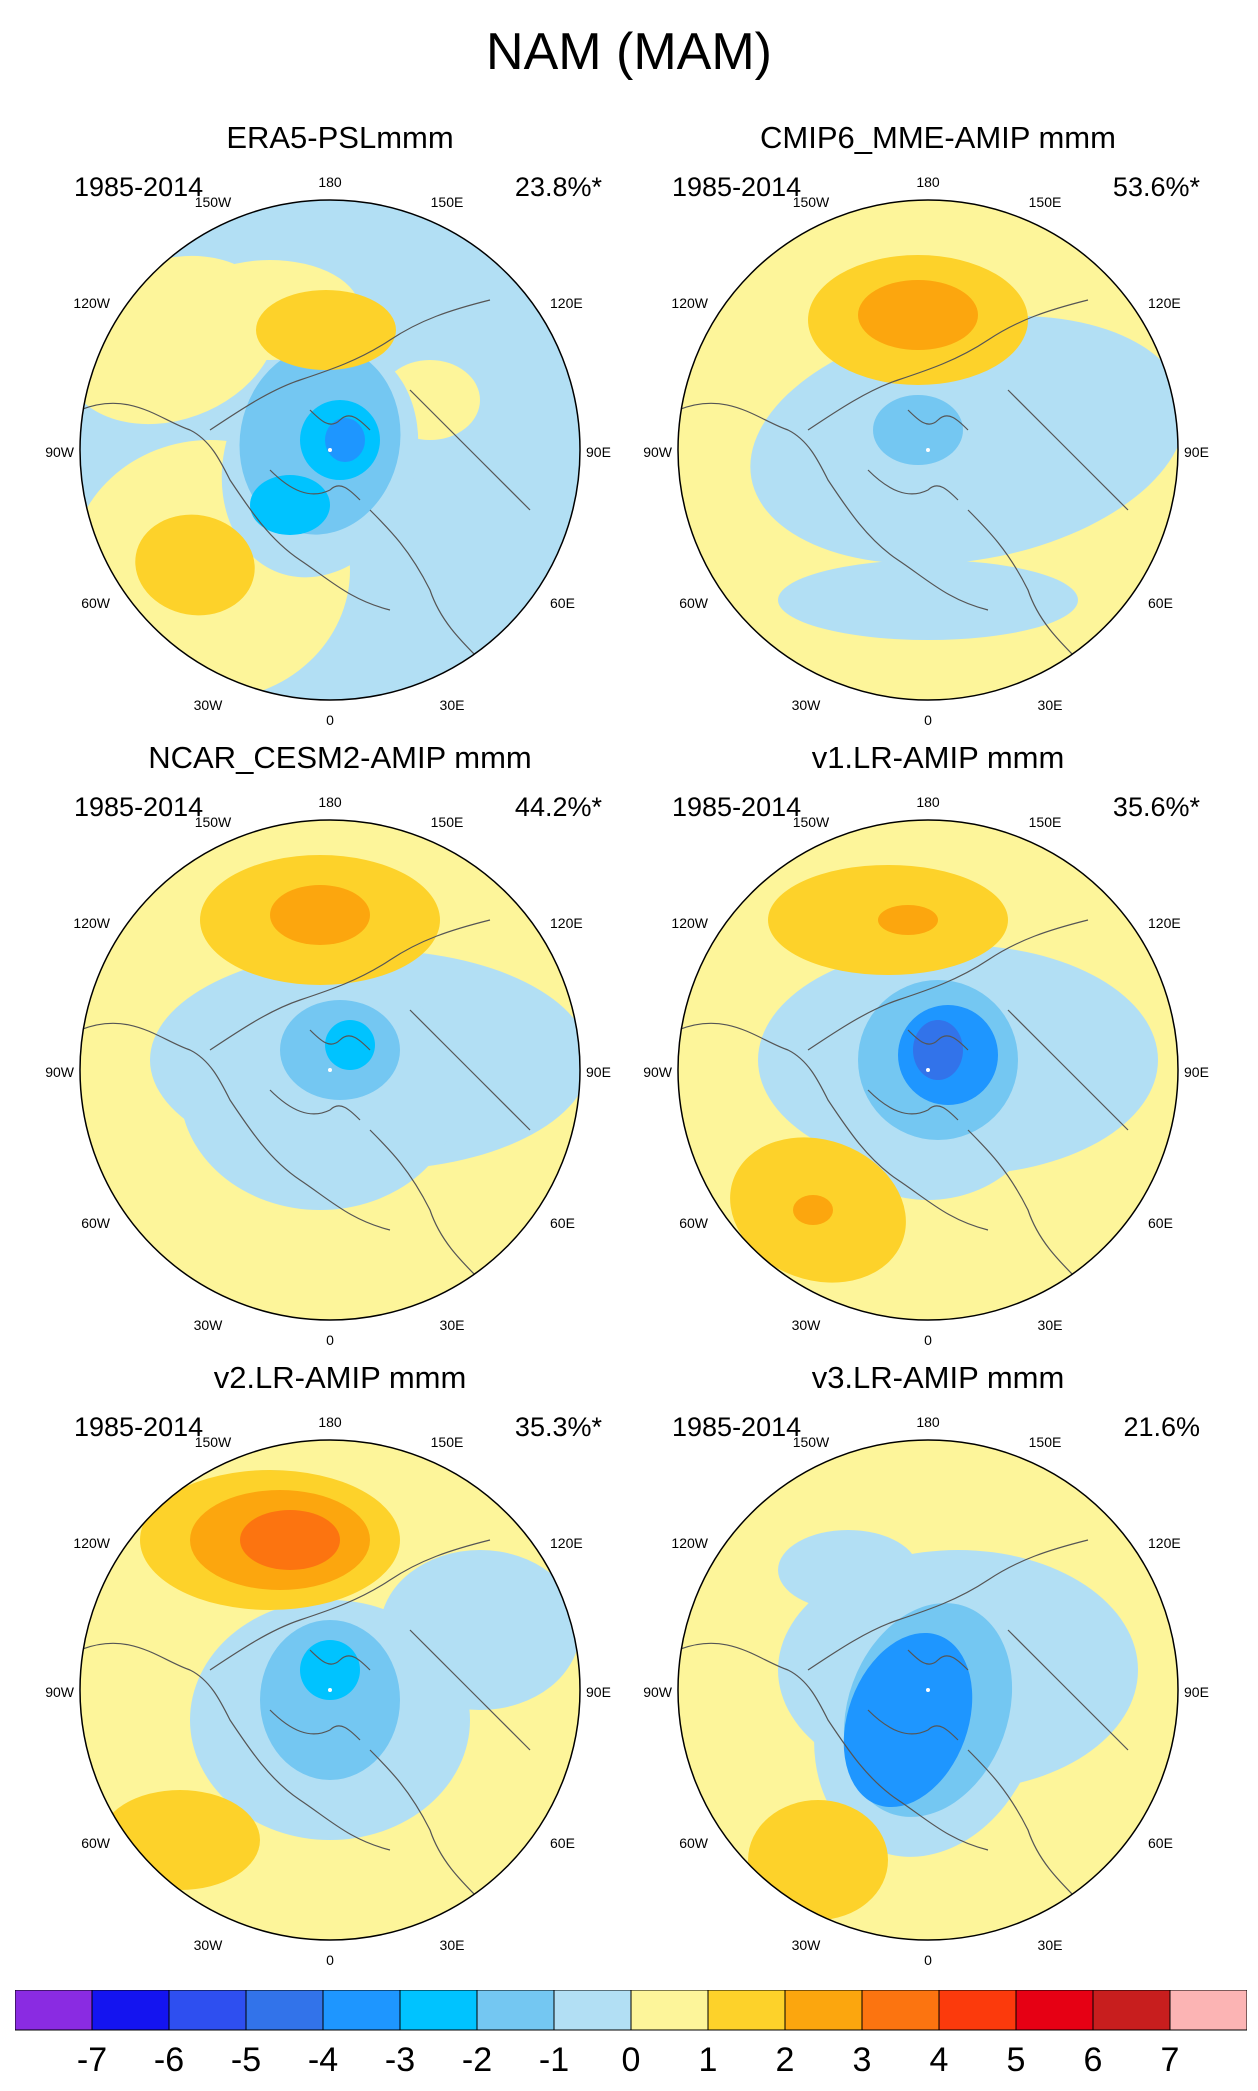  Describe the element at coordinates (340, 137) in the screenshot. I see `panel-title: ERA5-PSLmmm` at that location.